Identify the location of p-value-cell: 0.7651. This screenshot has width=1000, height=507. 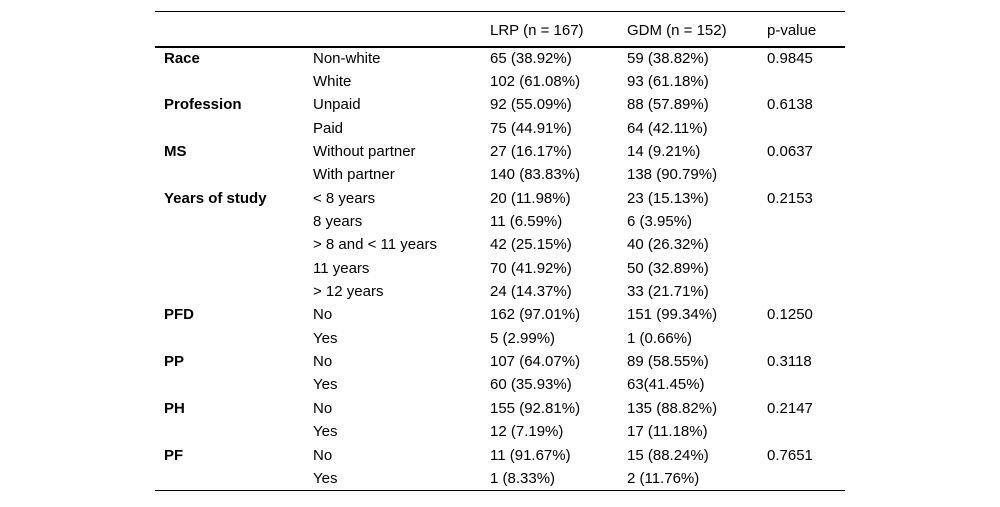
(790, 455).